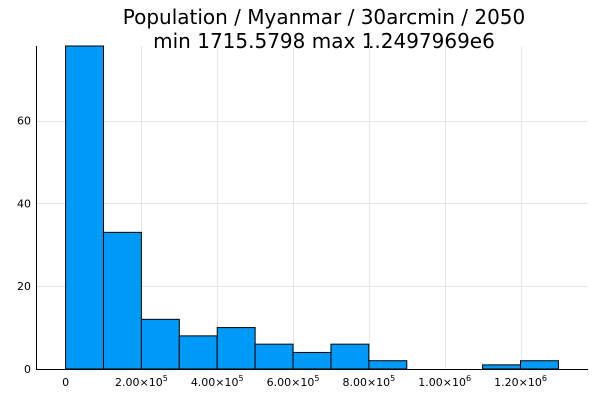 The width and height of the screenshot is (600, 400). I want to click on x-tick-label: 2.00×10⁵, so click(141, 381).